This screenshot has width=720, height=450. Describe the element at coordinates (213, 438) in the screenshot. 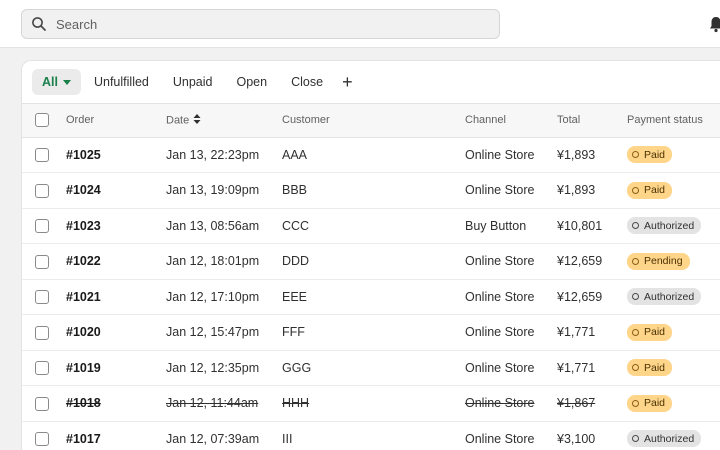

I see `order-date: Jan 12, 07:39am` at that location.